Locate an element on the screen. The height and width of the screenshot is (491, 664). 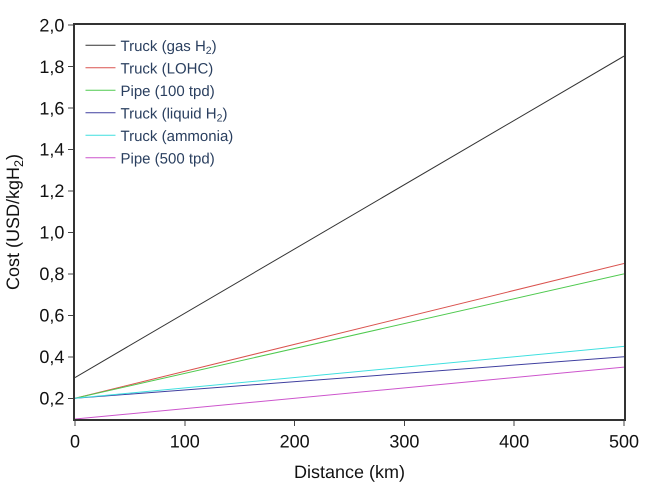
y-tick-label: 0,6 is located at coordinates (51, 316).